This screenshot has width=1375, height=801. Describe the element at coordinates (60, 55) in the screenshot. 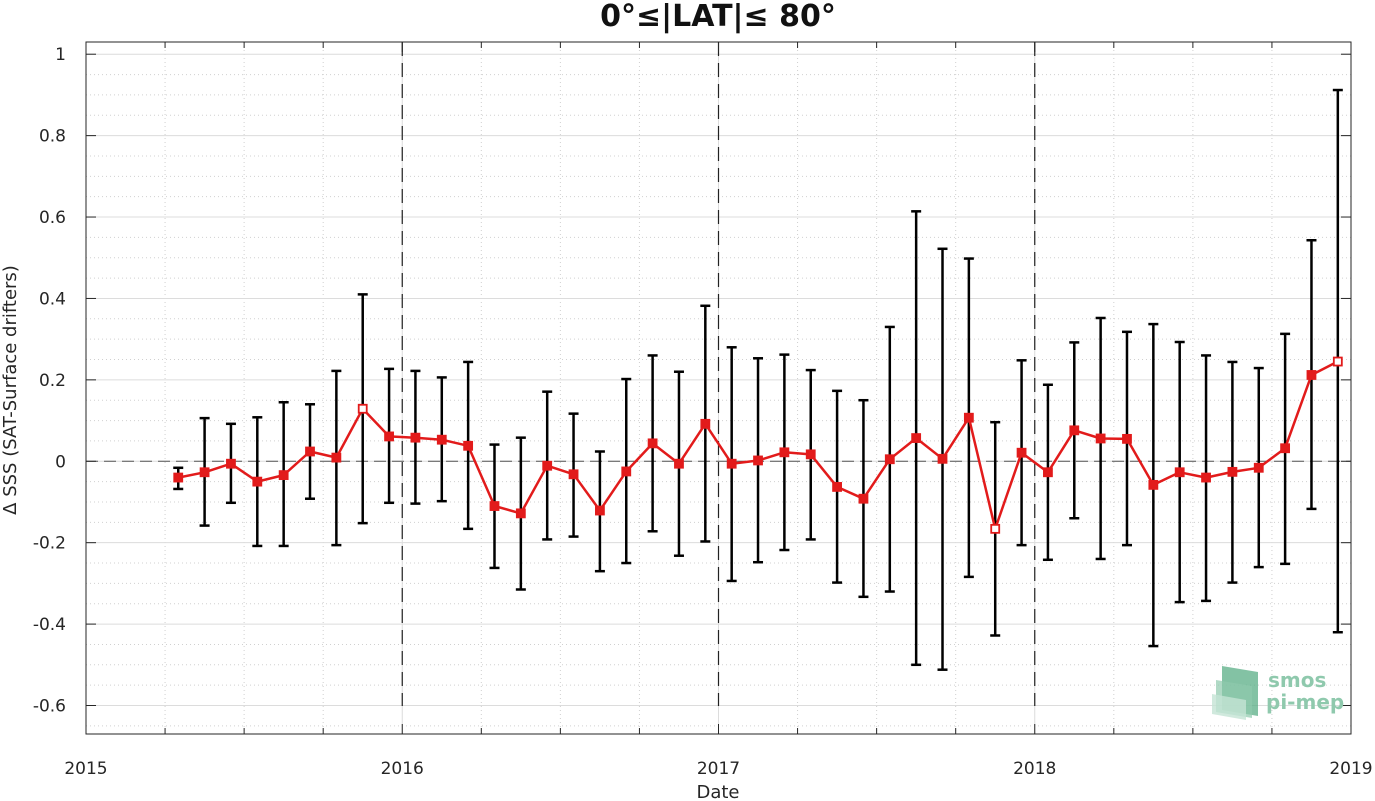

I see `y-tick-label: 1` at that location.